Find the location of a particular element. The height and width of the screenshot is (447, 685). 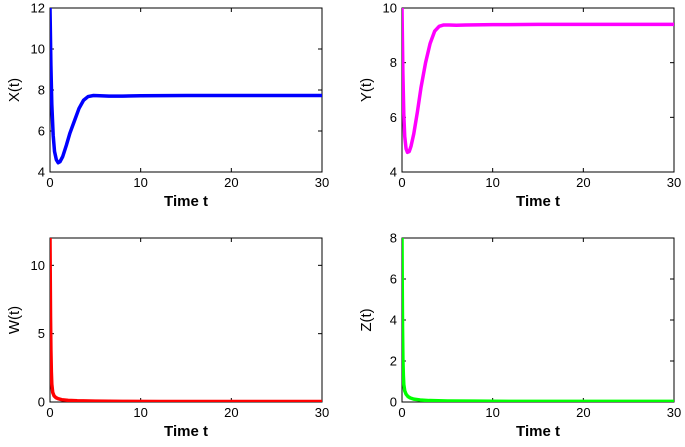

y-axis-label: X(t) is located at coordinates (14, 90).